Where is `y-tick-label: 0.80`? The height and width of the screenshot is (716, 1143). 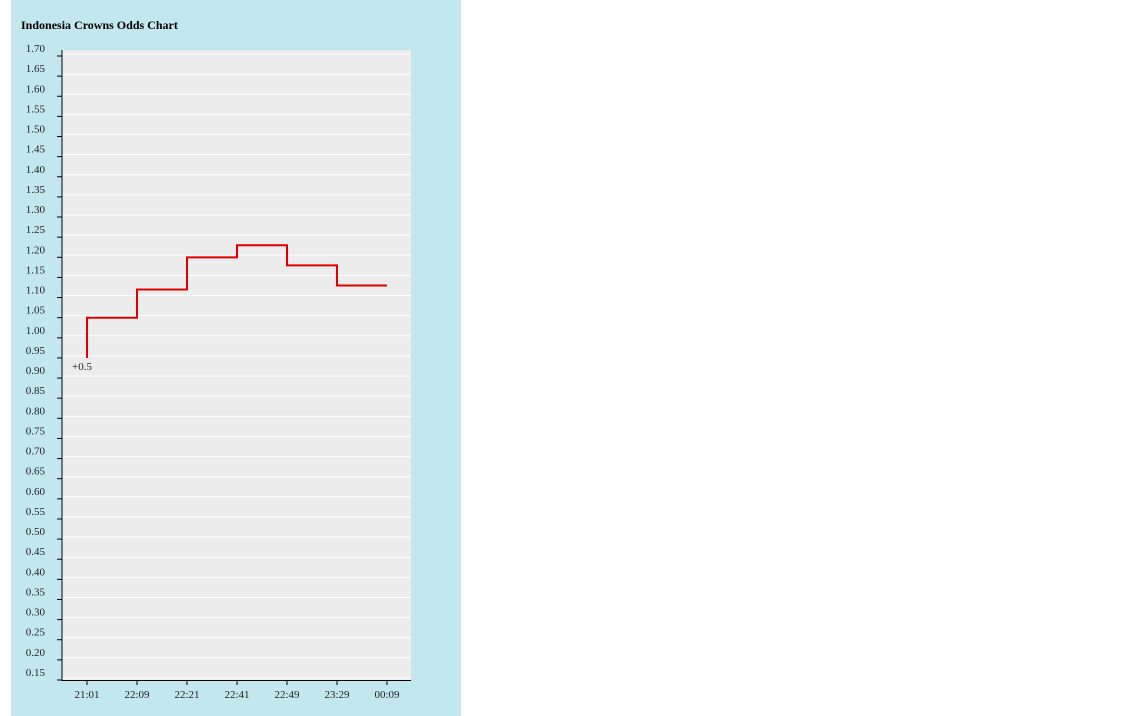 y-tick-label: 0.80 is located at coordinates (36, 411).